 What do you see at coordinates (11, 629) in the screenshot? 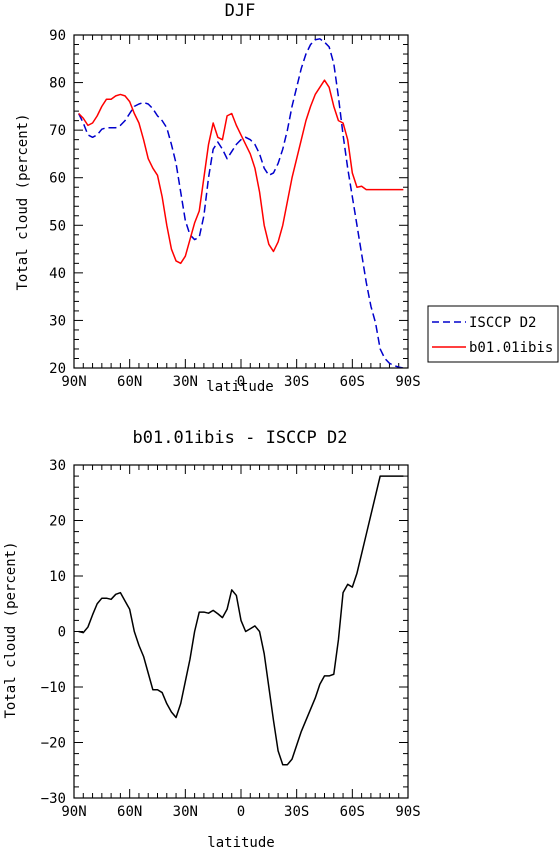
I see `bottom-y-axis-label: Total cloud (percent)` at bounding box center [11, 629].